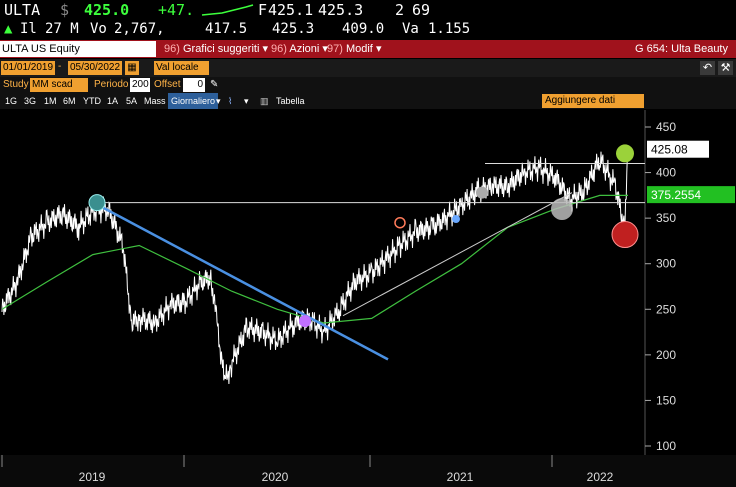 The width and height of the screenshot is (736, 487). Describe the element at coordinates (172, 49) in the screenshot. I see `suggested-num: 96)` at that location.